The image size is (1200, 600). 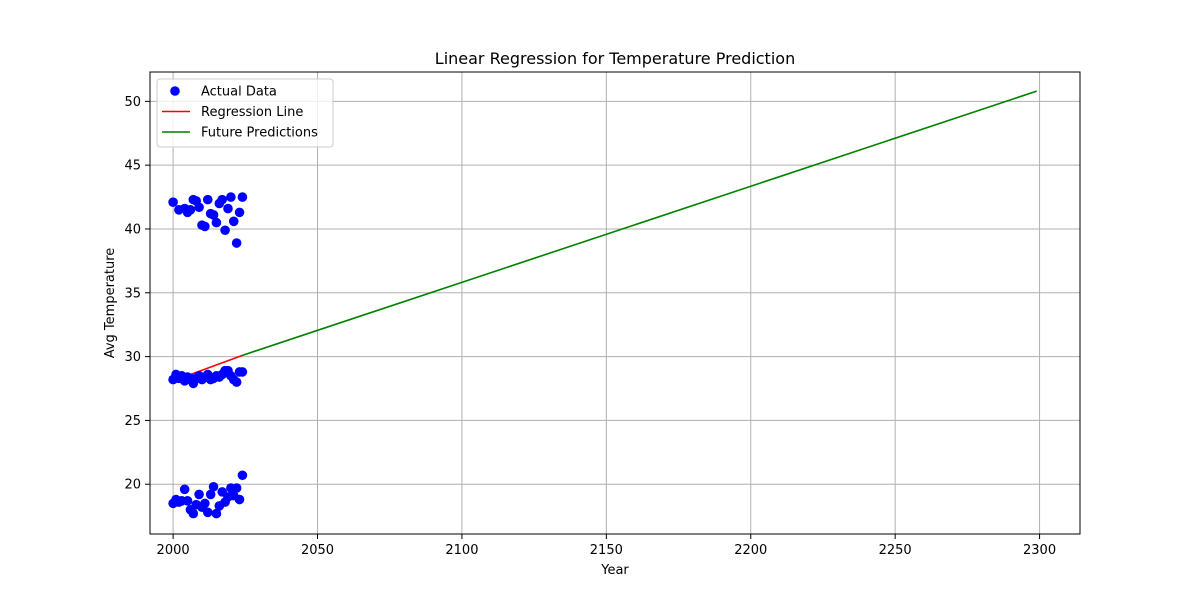 I want to click on x-tick-label: 2000, so click(x=173, y=550).